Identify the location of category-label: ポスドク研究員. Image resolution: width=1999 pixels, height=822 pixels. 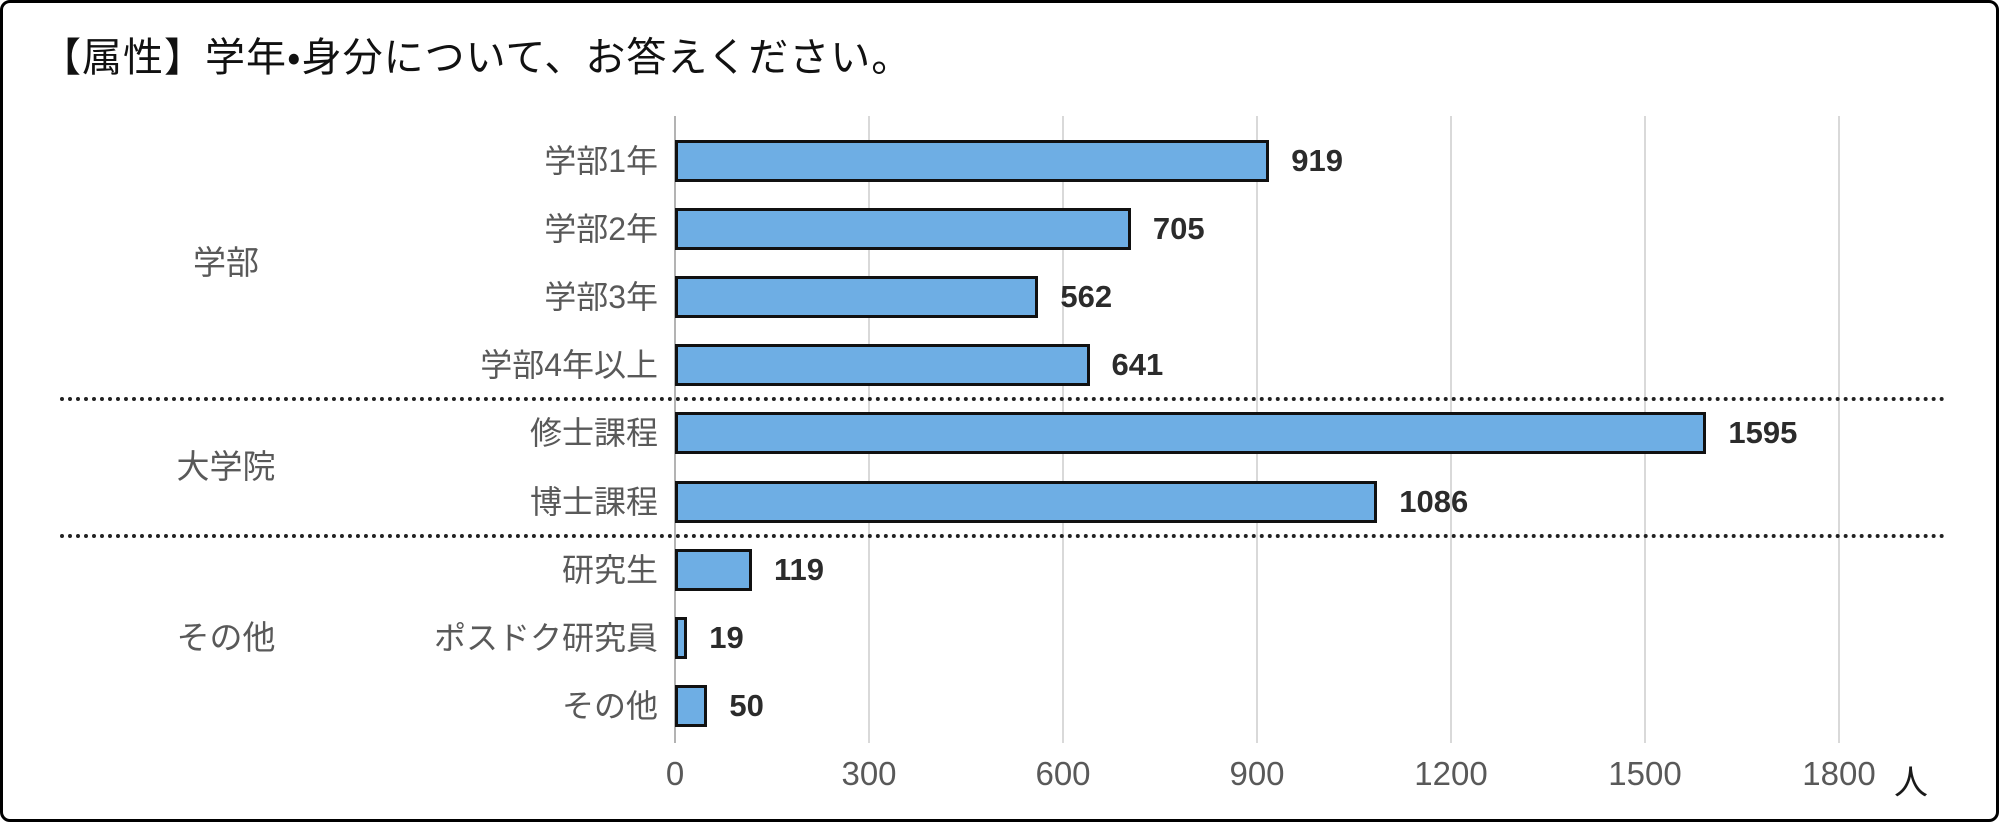
(545, 637).